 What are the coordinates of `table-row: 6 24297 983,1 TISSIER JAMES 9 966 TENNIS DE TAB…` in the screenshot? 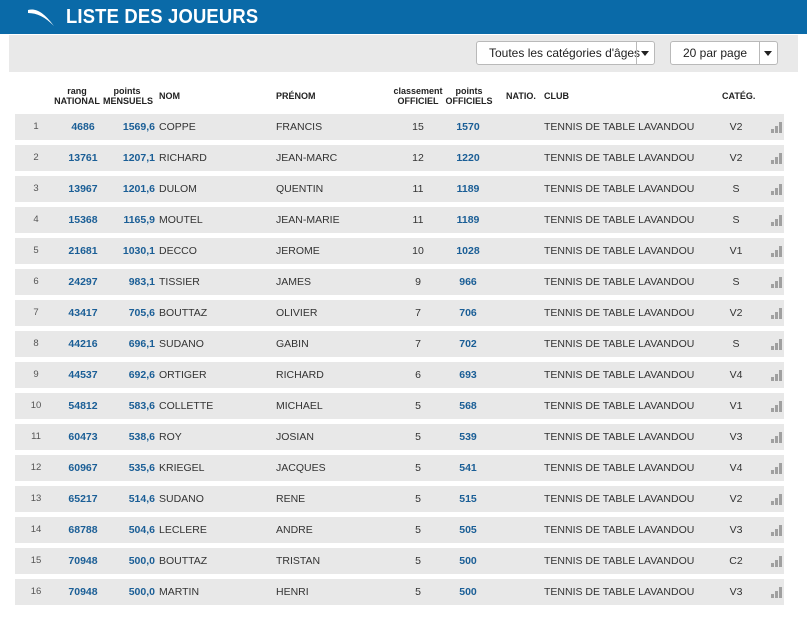 It's located at (399, 282).